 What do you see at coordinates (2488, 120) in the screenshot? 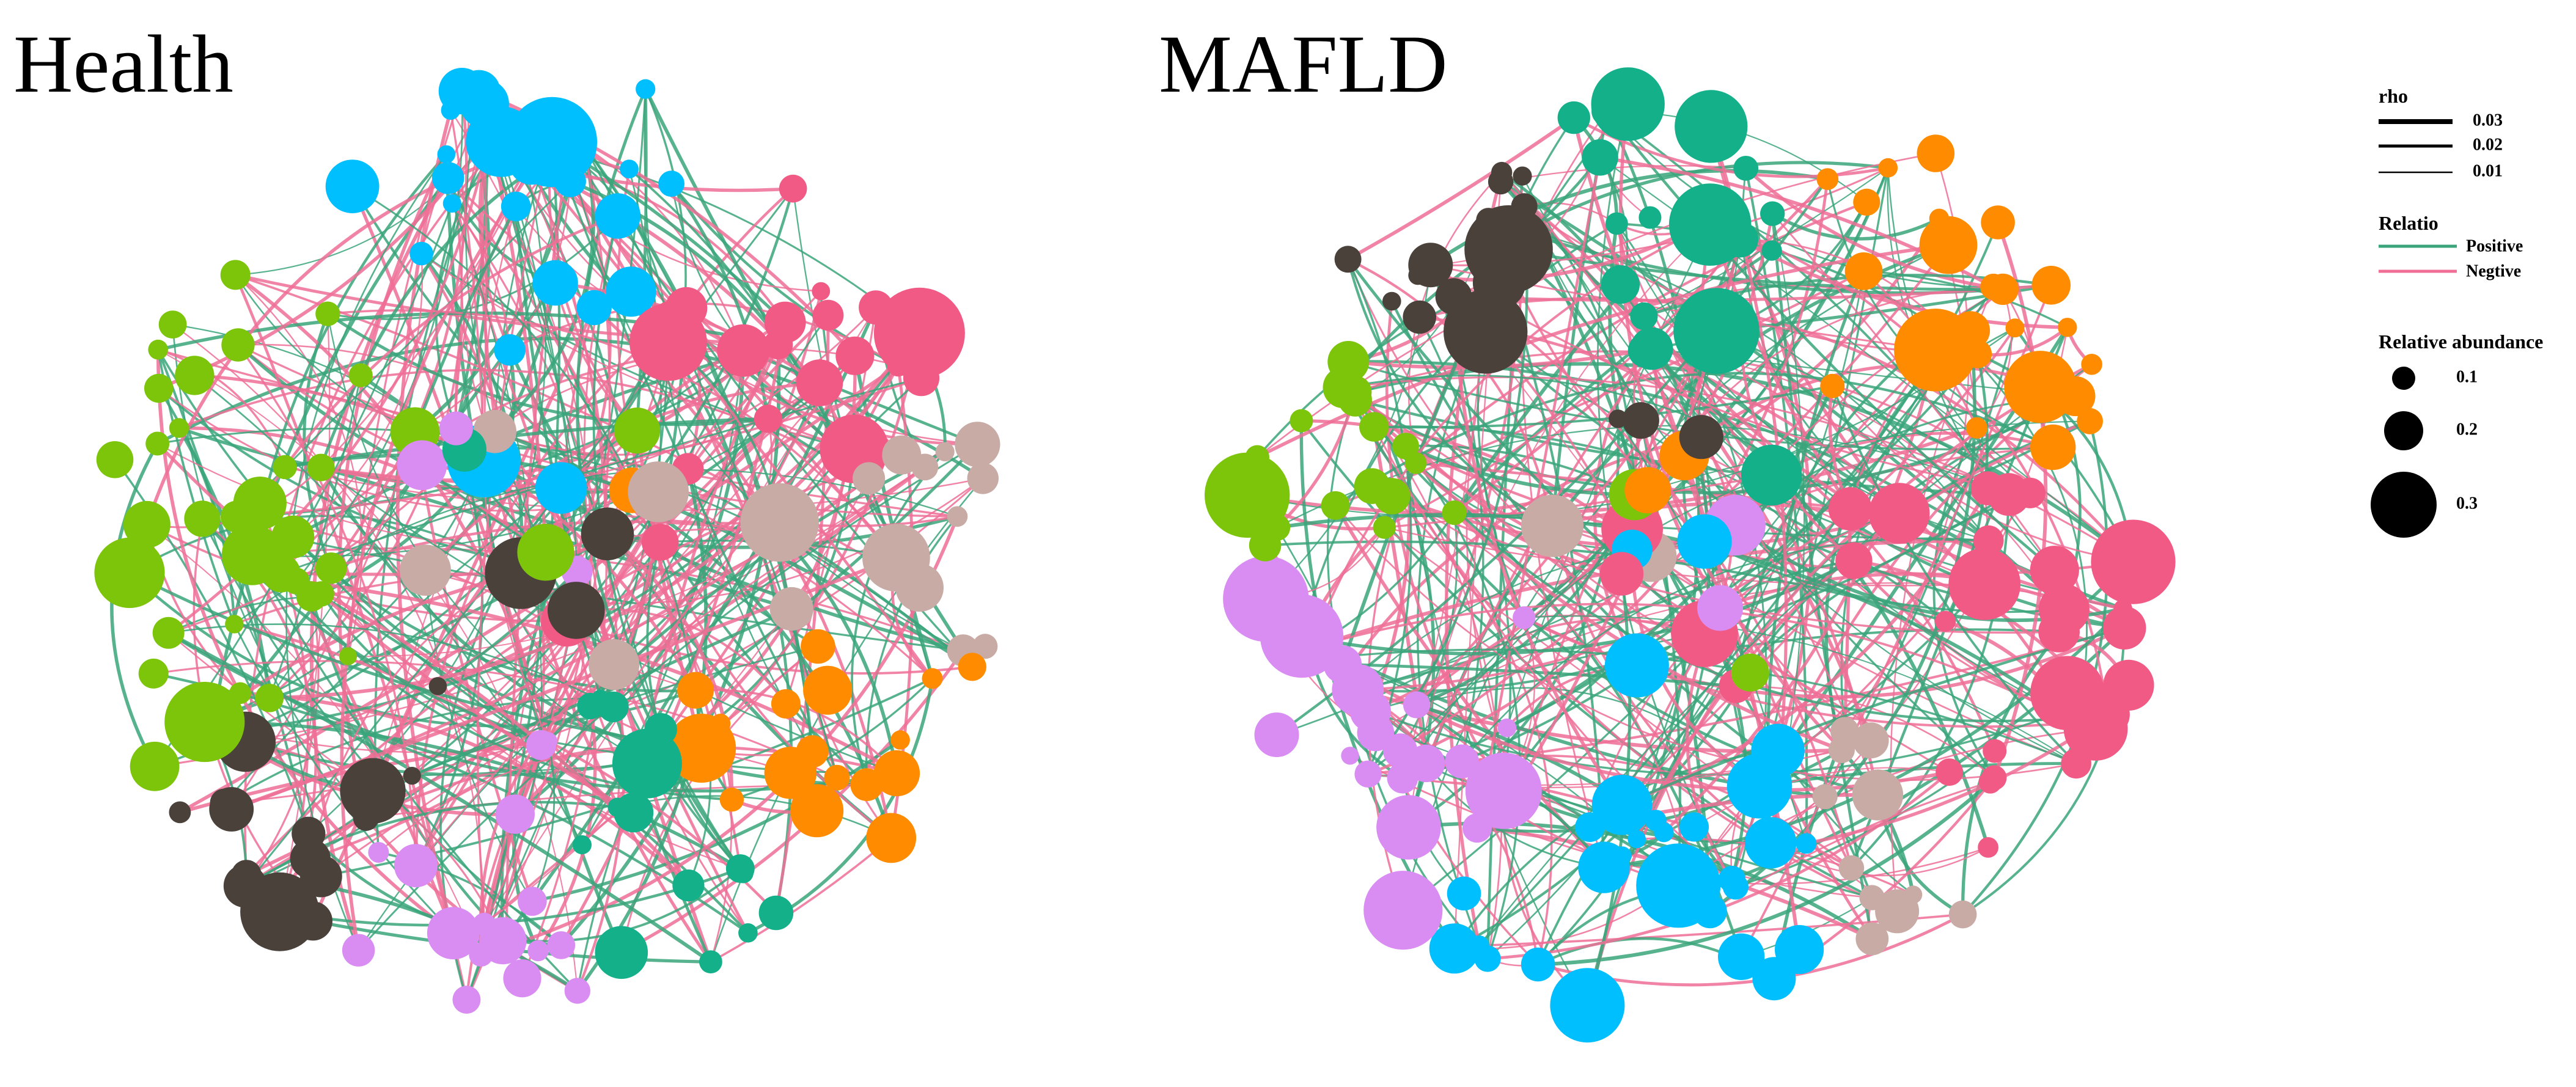
I see `legend-label: 0.03` at bounding box center [2488, 120].